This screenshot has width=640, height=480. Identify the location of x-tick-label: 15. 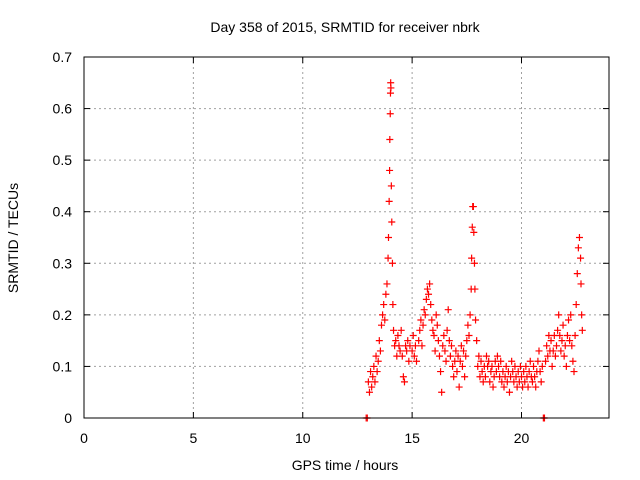
(412, 438).